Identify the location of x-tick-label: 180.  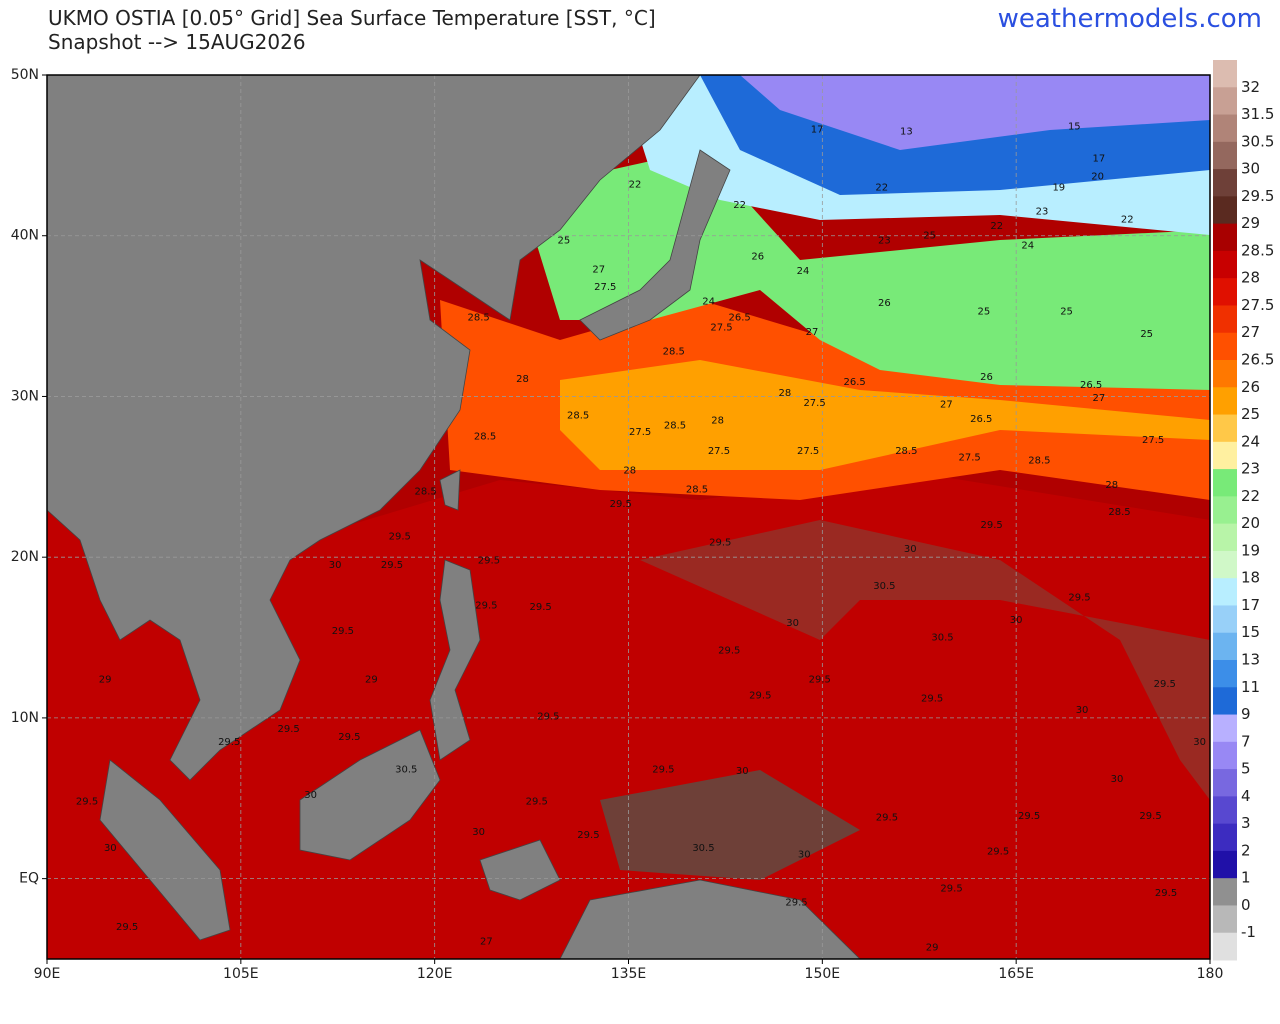
(1210, 974).